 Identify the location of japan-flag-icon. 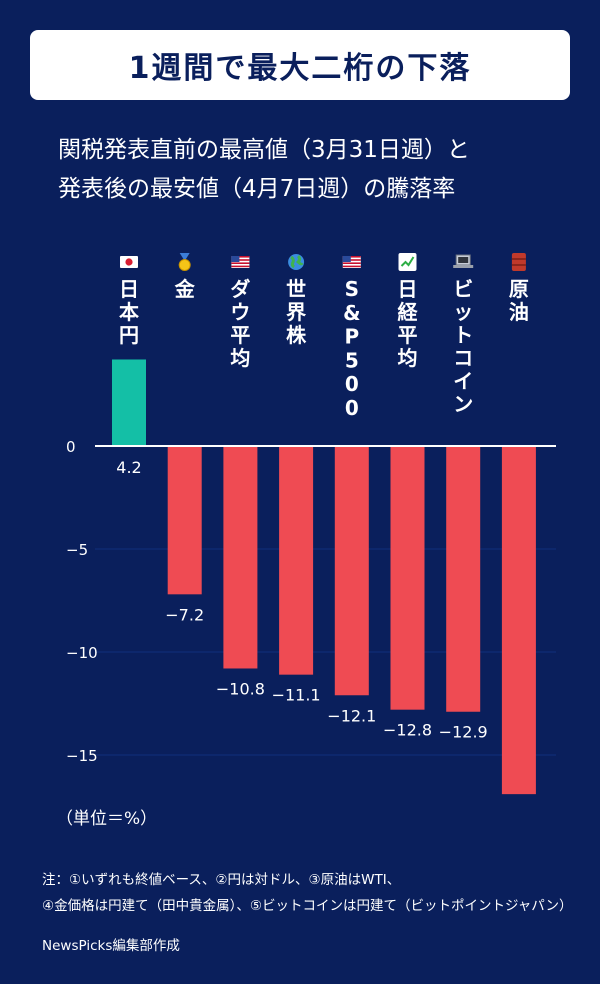
(129, 262).